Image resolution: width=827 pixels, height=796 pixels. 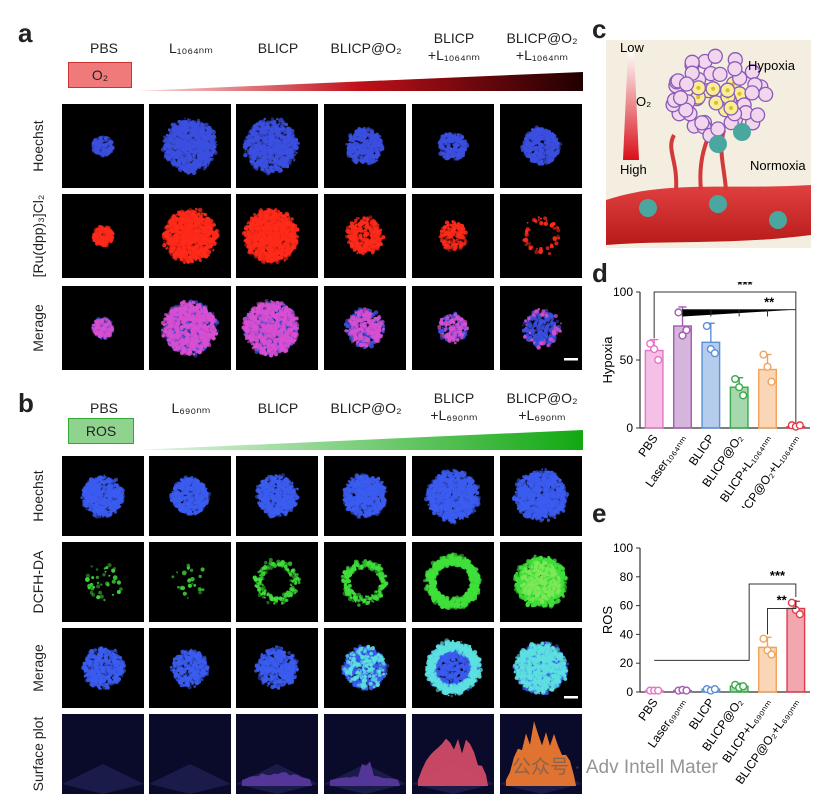 I want to click on x-tick-label: PBS, so click(x=647, y=446).